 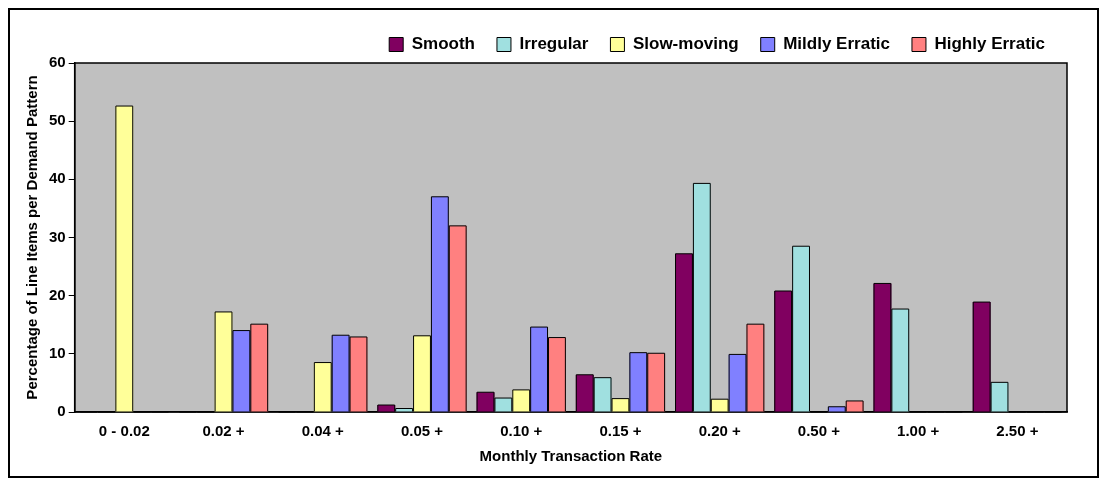 I want to click on x-tick-label: 0.02 +, so click(x=223, y=431).